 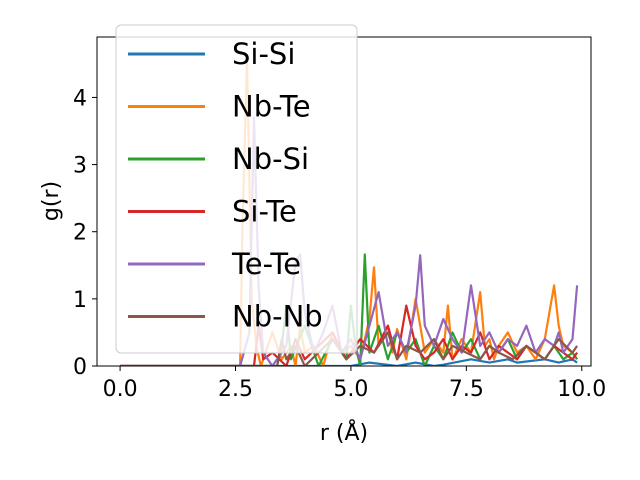 What do you see at coordinates (264, 212) in the screenshot?
I see `legend-entry: Si-Te` at bounding box center [264, 212].